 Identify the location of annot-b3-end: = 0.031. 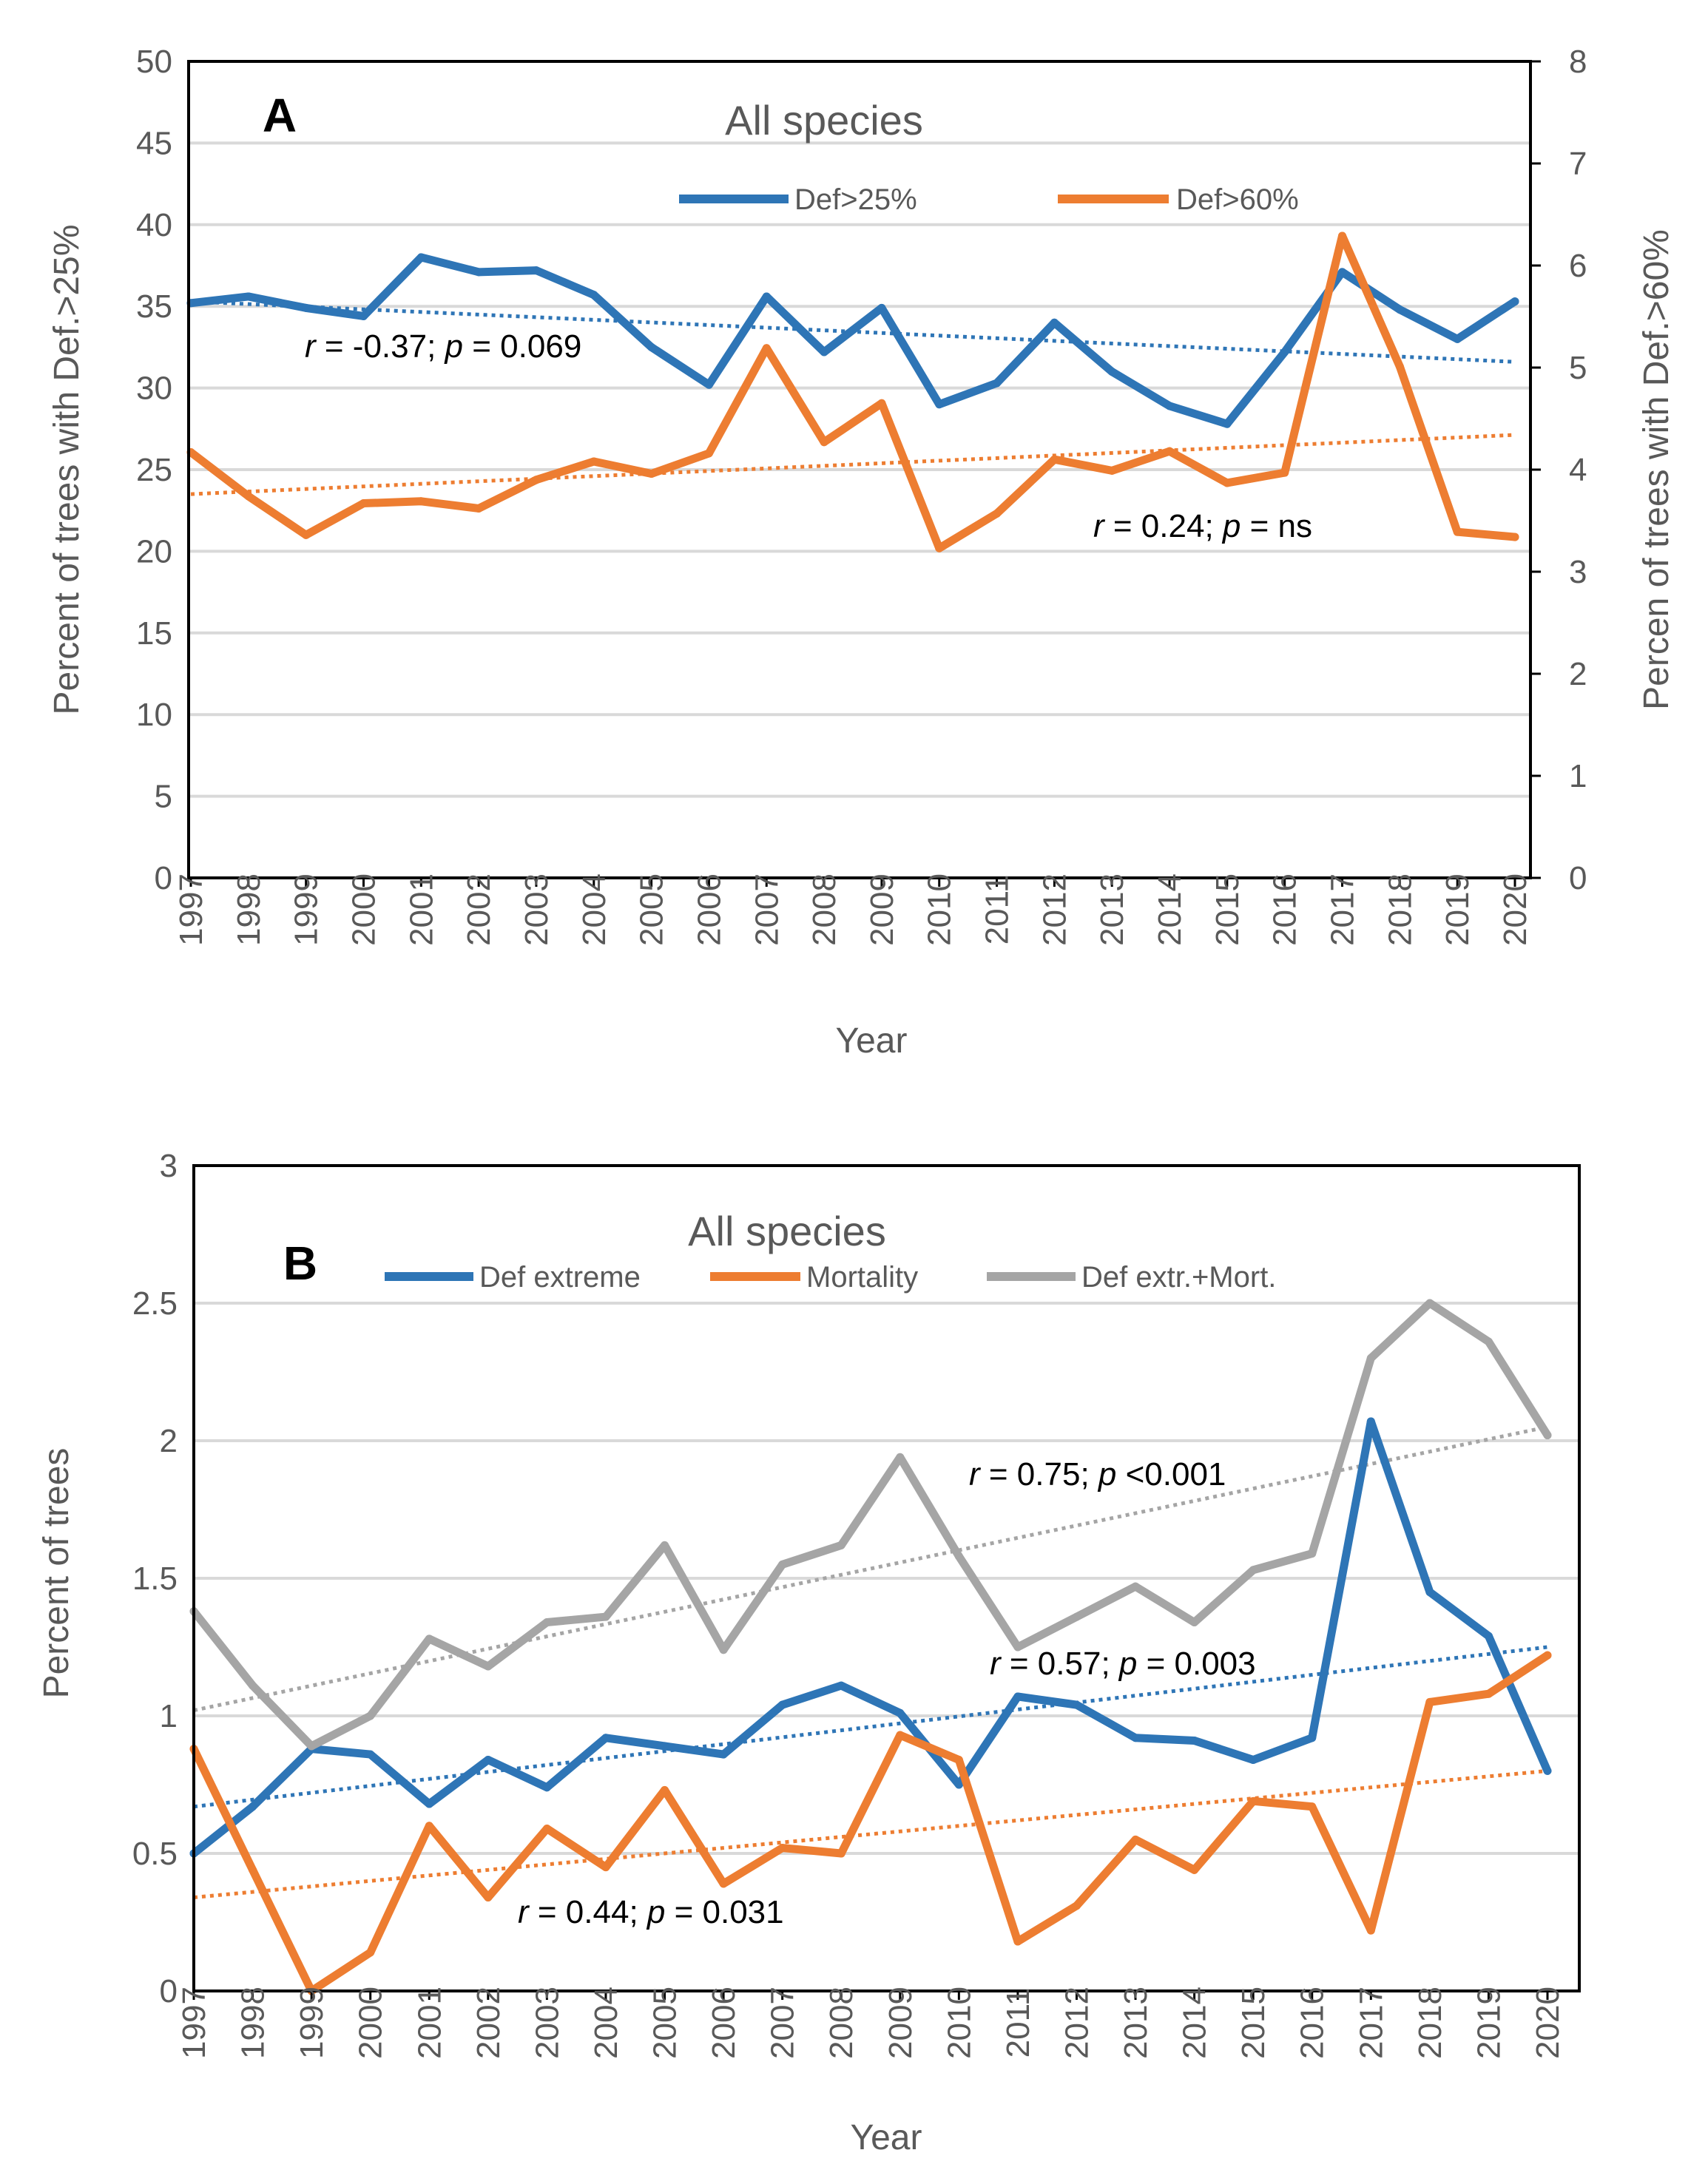
(724, 1912).